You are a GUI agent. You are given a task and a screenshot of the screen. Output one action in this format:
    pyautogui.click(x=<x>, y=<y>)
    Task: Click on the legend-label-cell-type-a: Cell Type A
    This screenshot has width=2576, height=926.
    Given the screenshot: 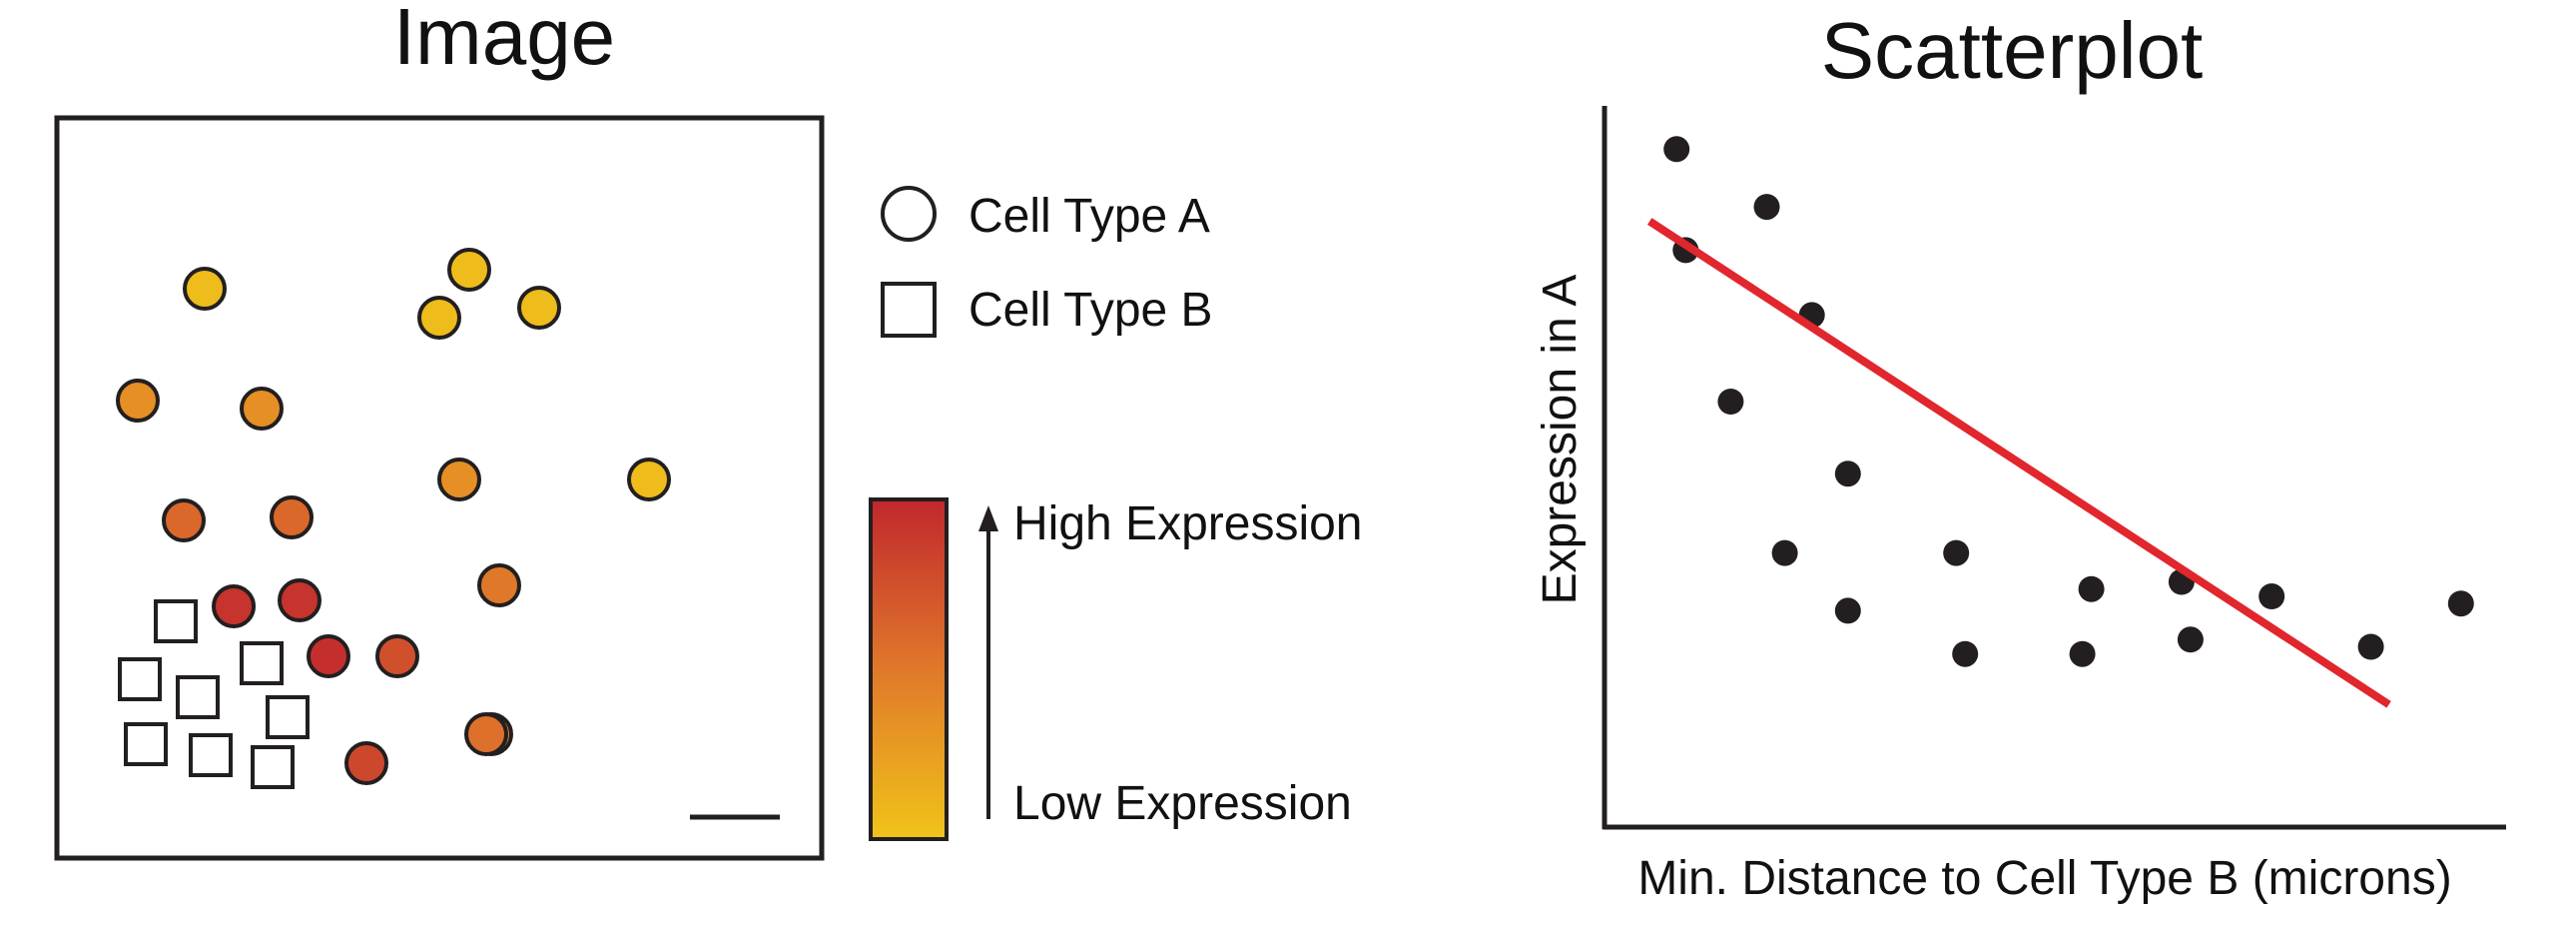 What is the action you would take?
    pyautogui.click(x=1089, y=216)
    